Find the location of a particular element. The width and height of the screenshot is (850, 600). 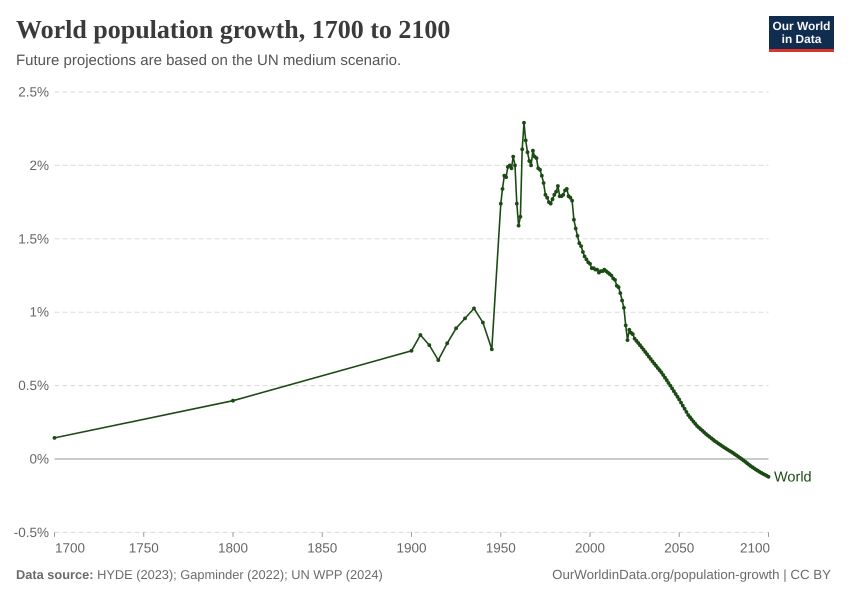

svg-text: 2050 is located at coordinates (679, 548).